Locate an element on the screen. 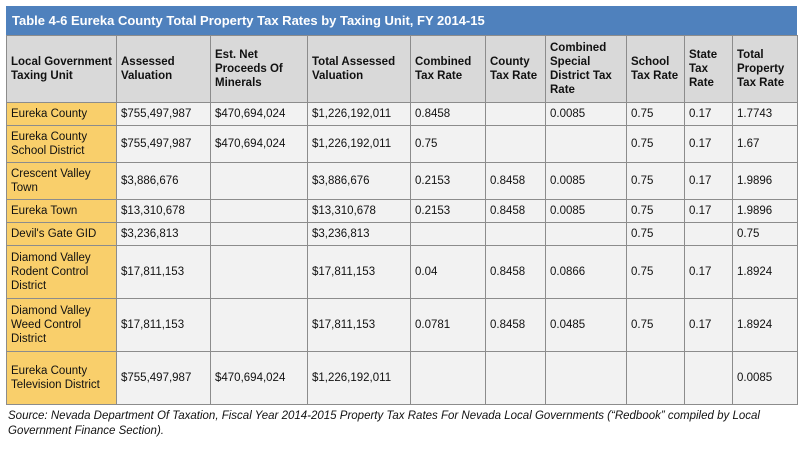 Image resolution: width=805 pixels, height=452 pixels. col-header-special-district-rate: Combined Special District Tax Rate is located at coordinates (586, 69).